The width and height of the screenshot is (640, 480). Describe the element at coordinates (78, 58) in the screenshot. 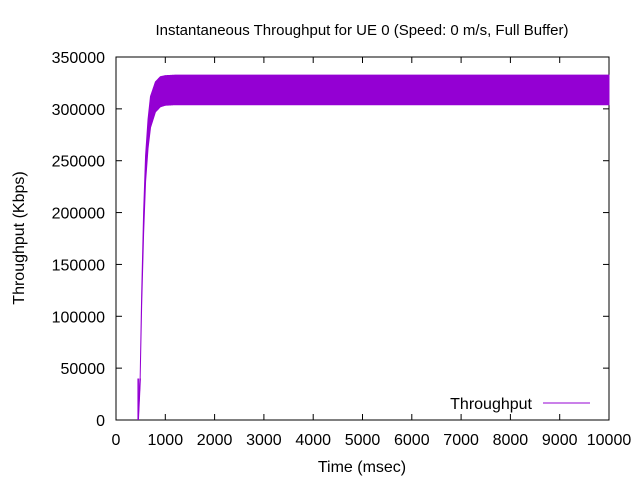

I see `y-tick-label: 350000` at that location.